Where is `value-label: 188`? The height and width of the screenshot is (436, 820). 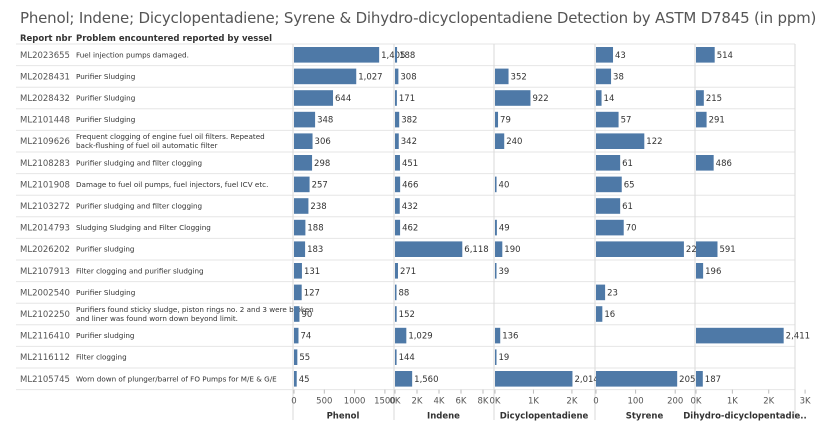
value-label: 188 is located at coordinates (407, 56).